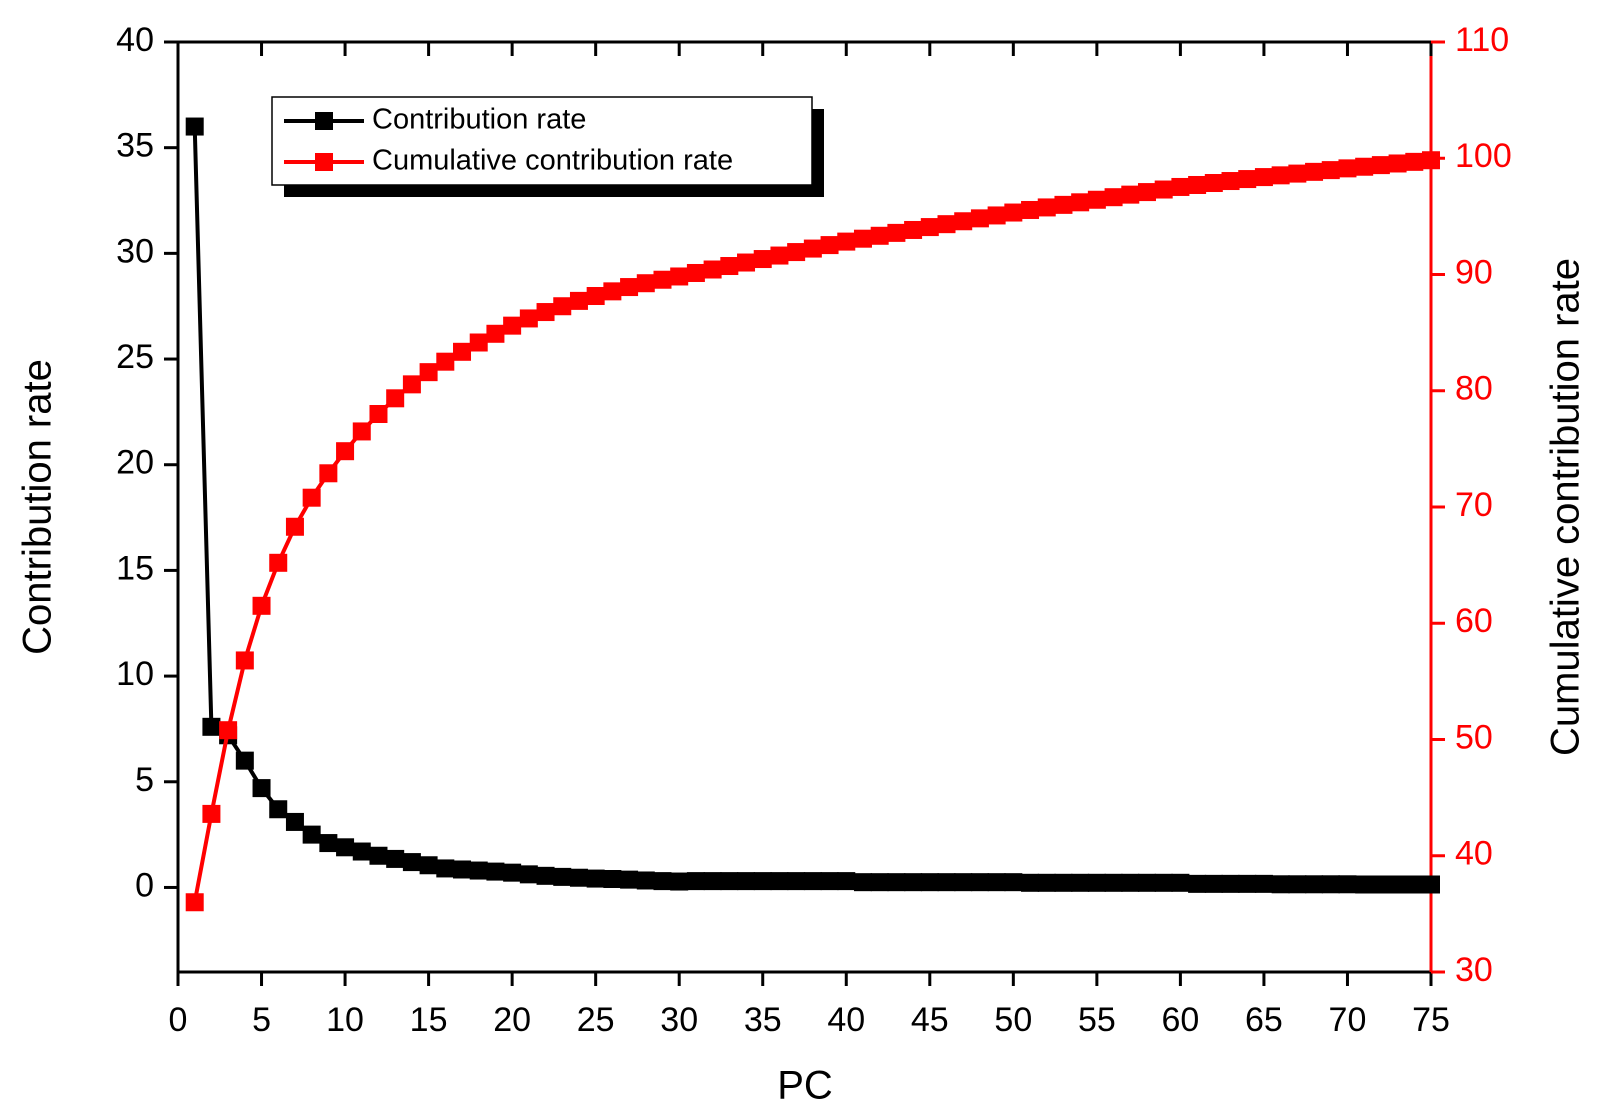 This screenshot has height=1119, width=1607. Describe the element at coordinates (135, 463) in the screenshot. I see `y-tick-label: 20` at that location.